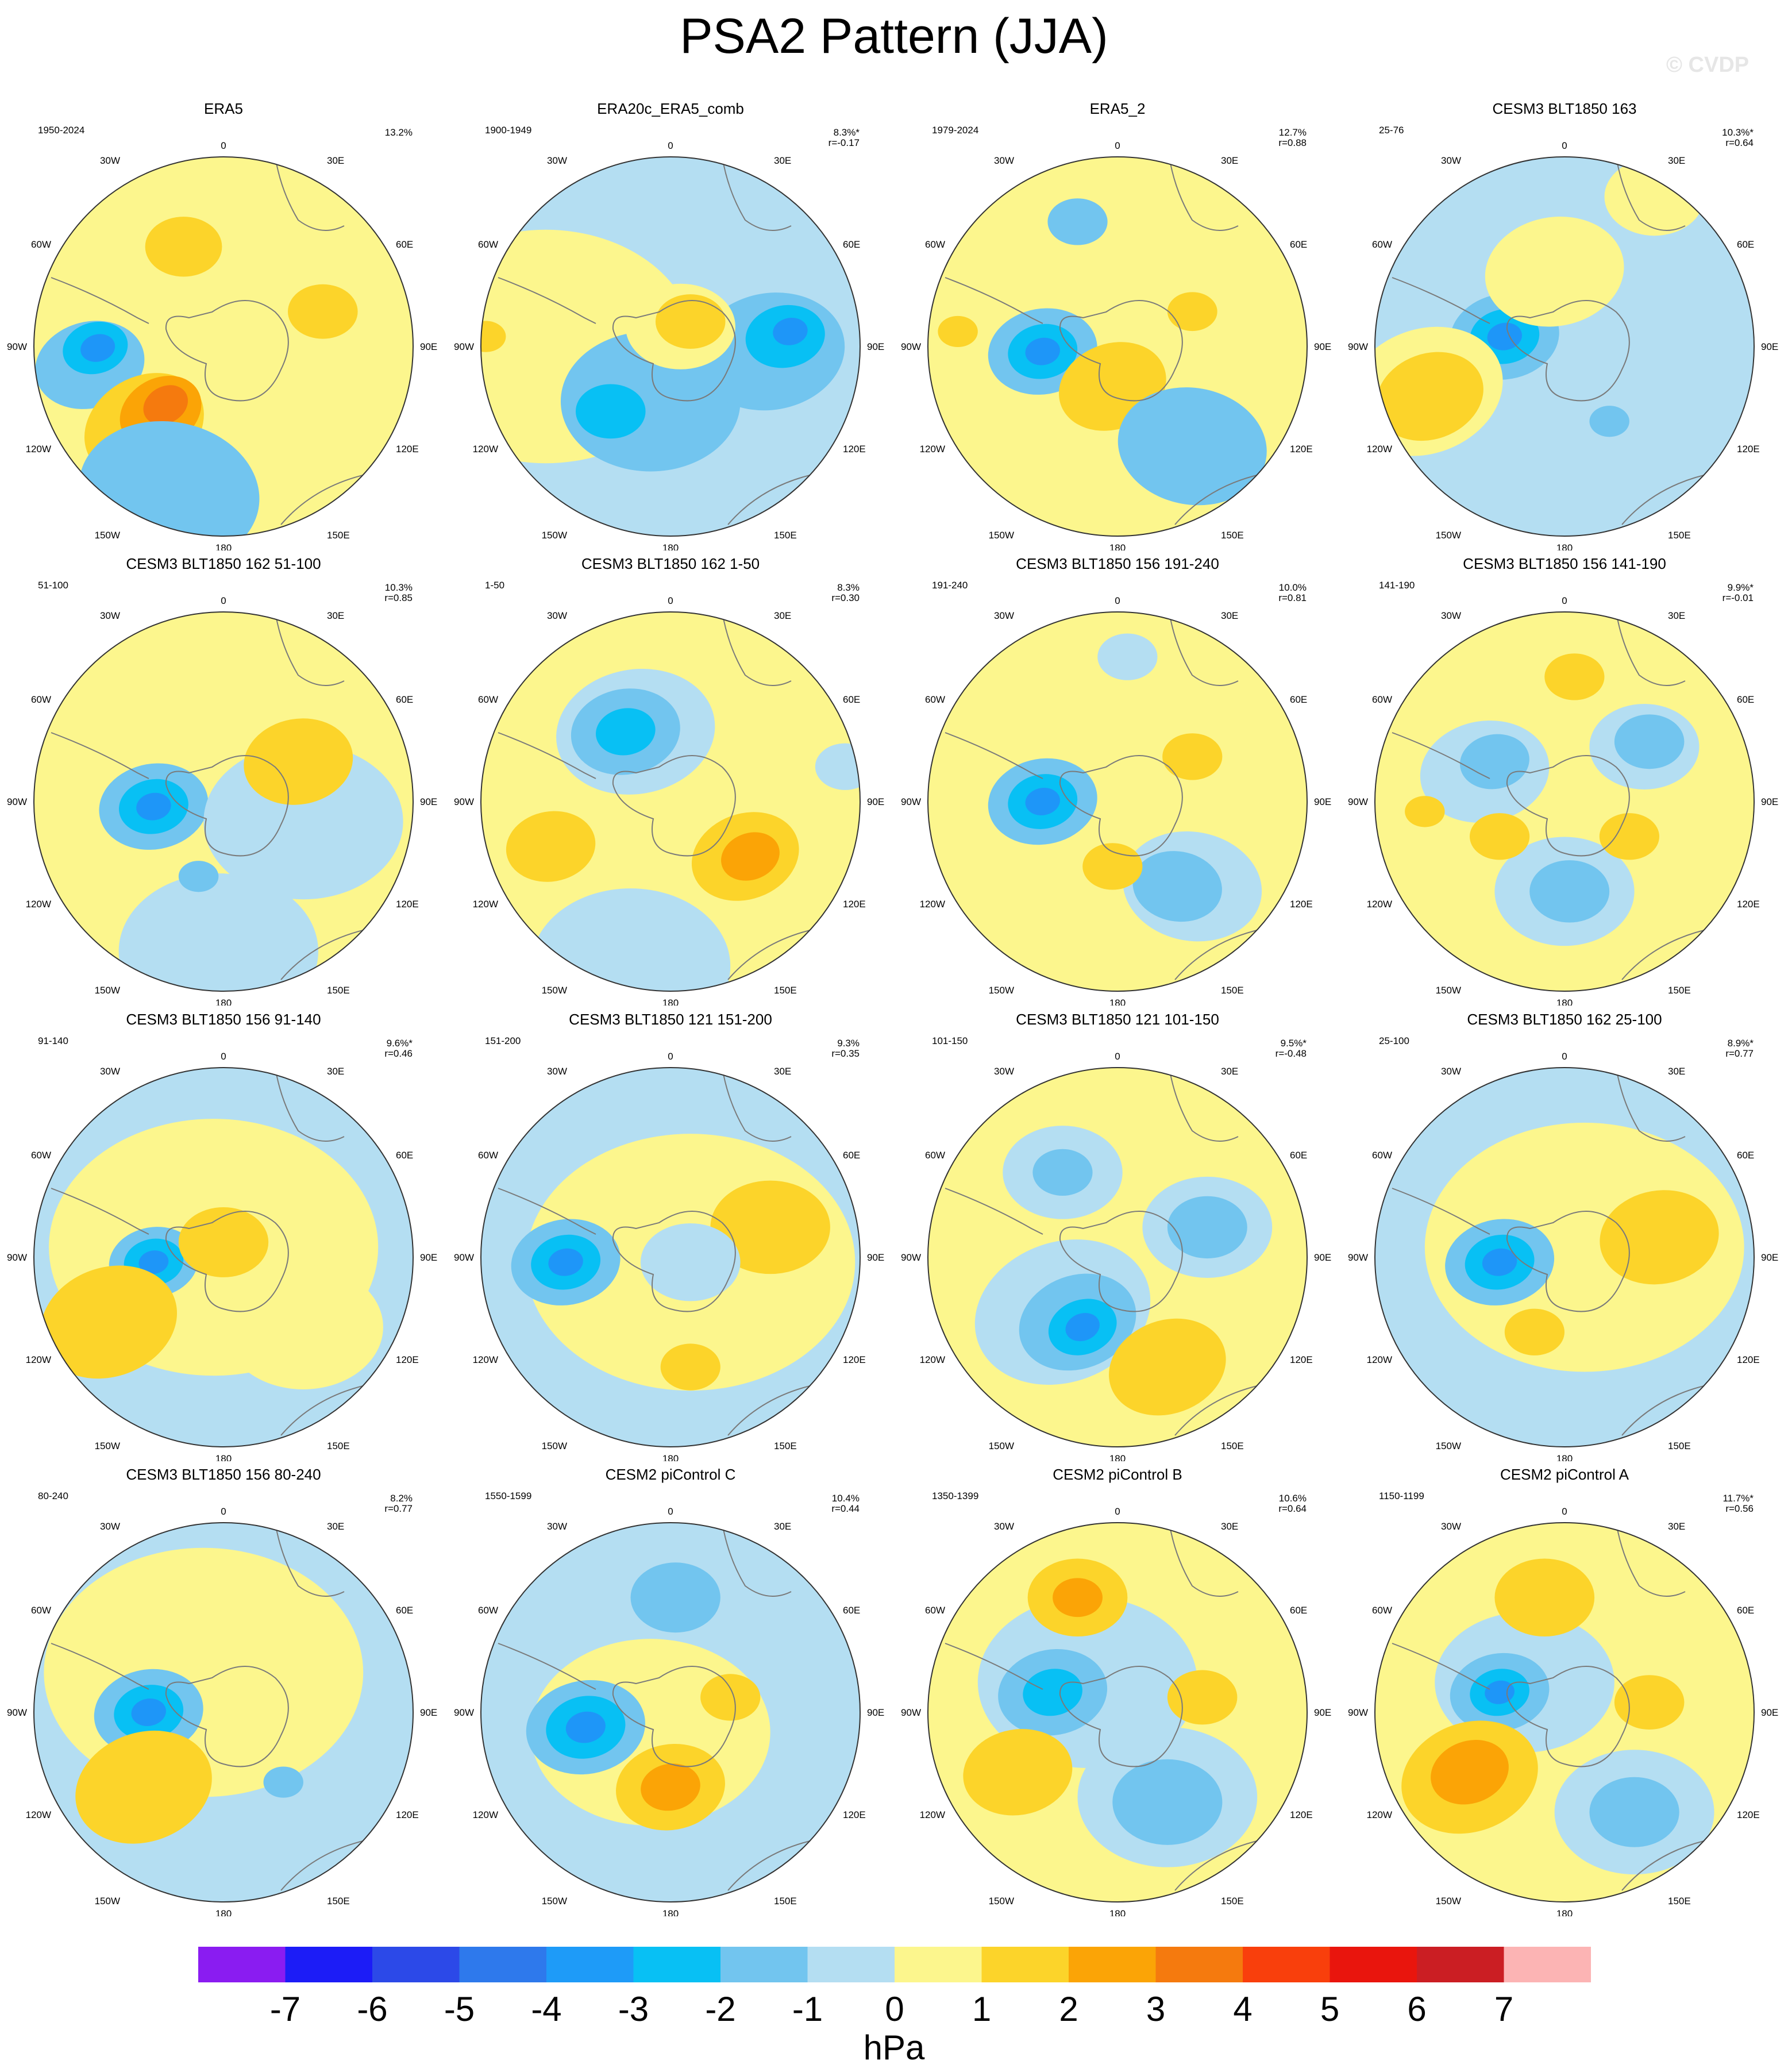 The width and height of the screenshot is (1788, 2072). What do you see at coordinates (894, 2009) in the screenshot?
I see `colorbar-tick-label: 0` at bounding box center [894, 2009].